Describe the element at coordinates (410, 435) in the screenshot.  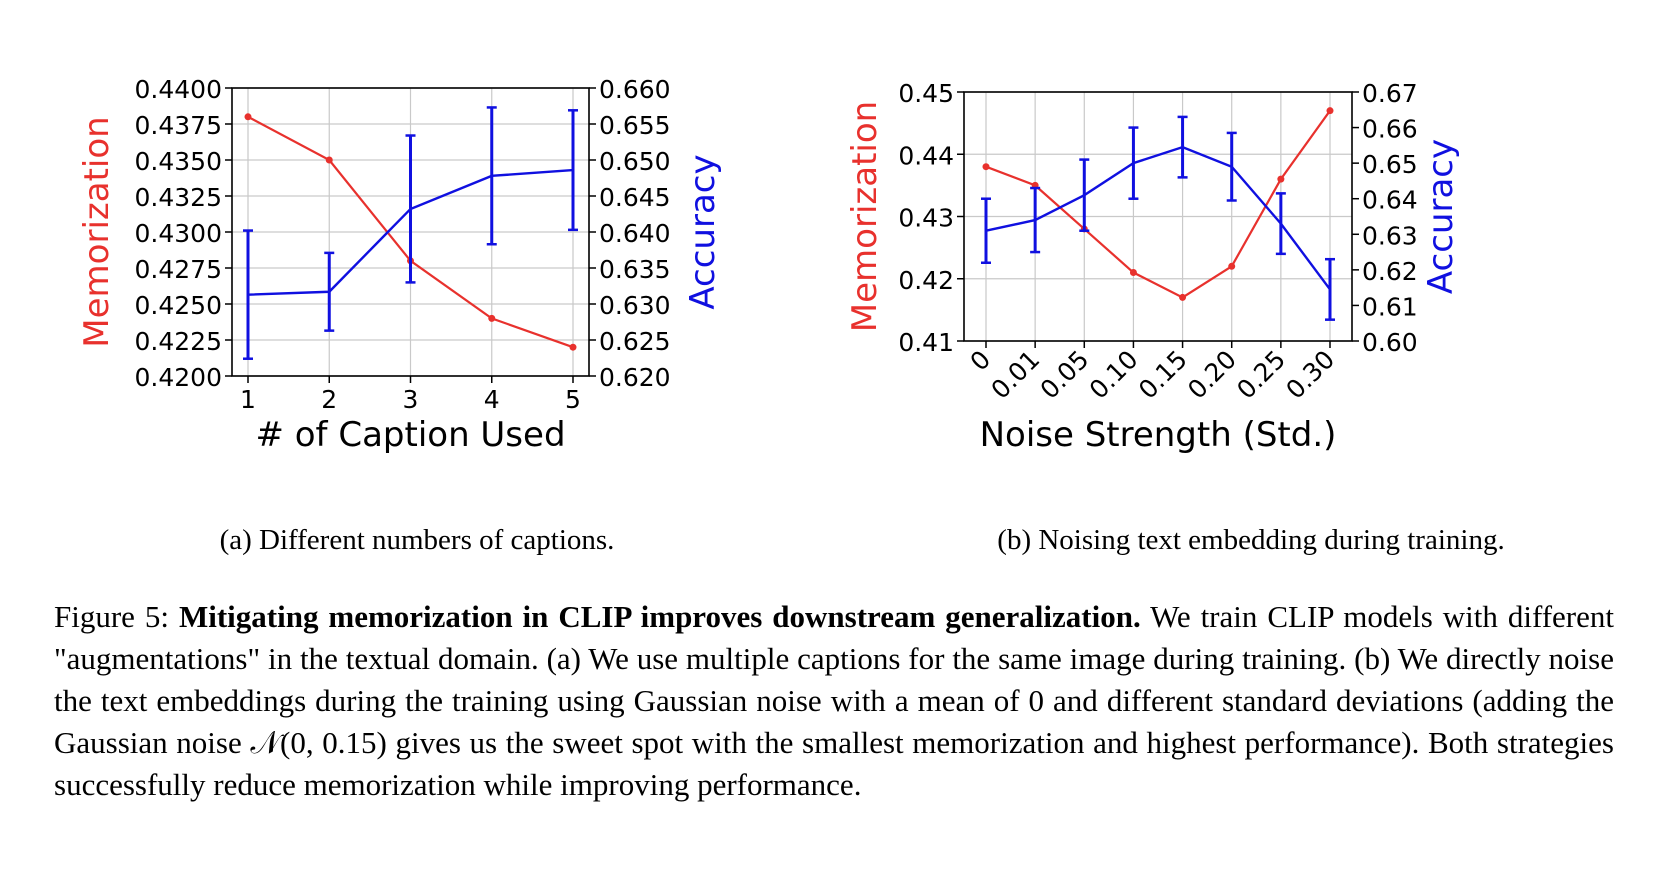
I see `x-axis-label: # of Caption Used` at that location.